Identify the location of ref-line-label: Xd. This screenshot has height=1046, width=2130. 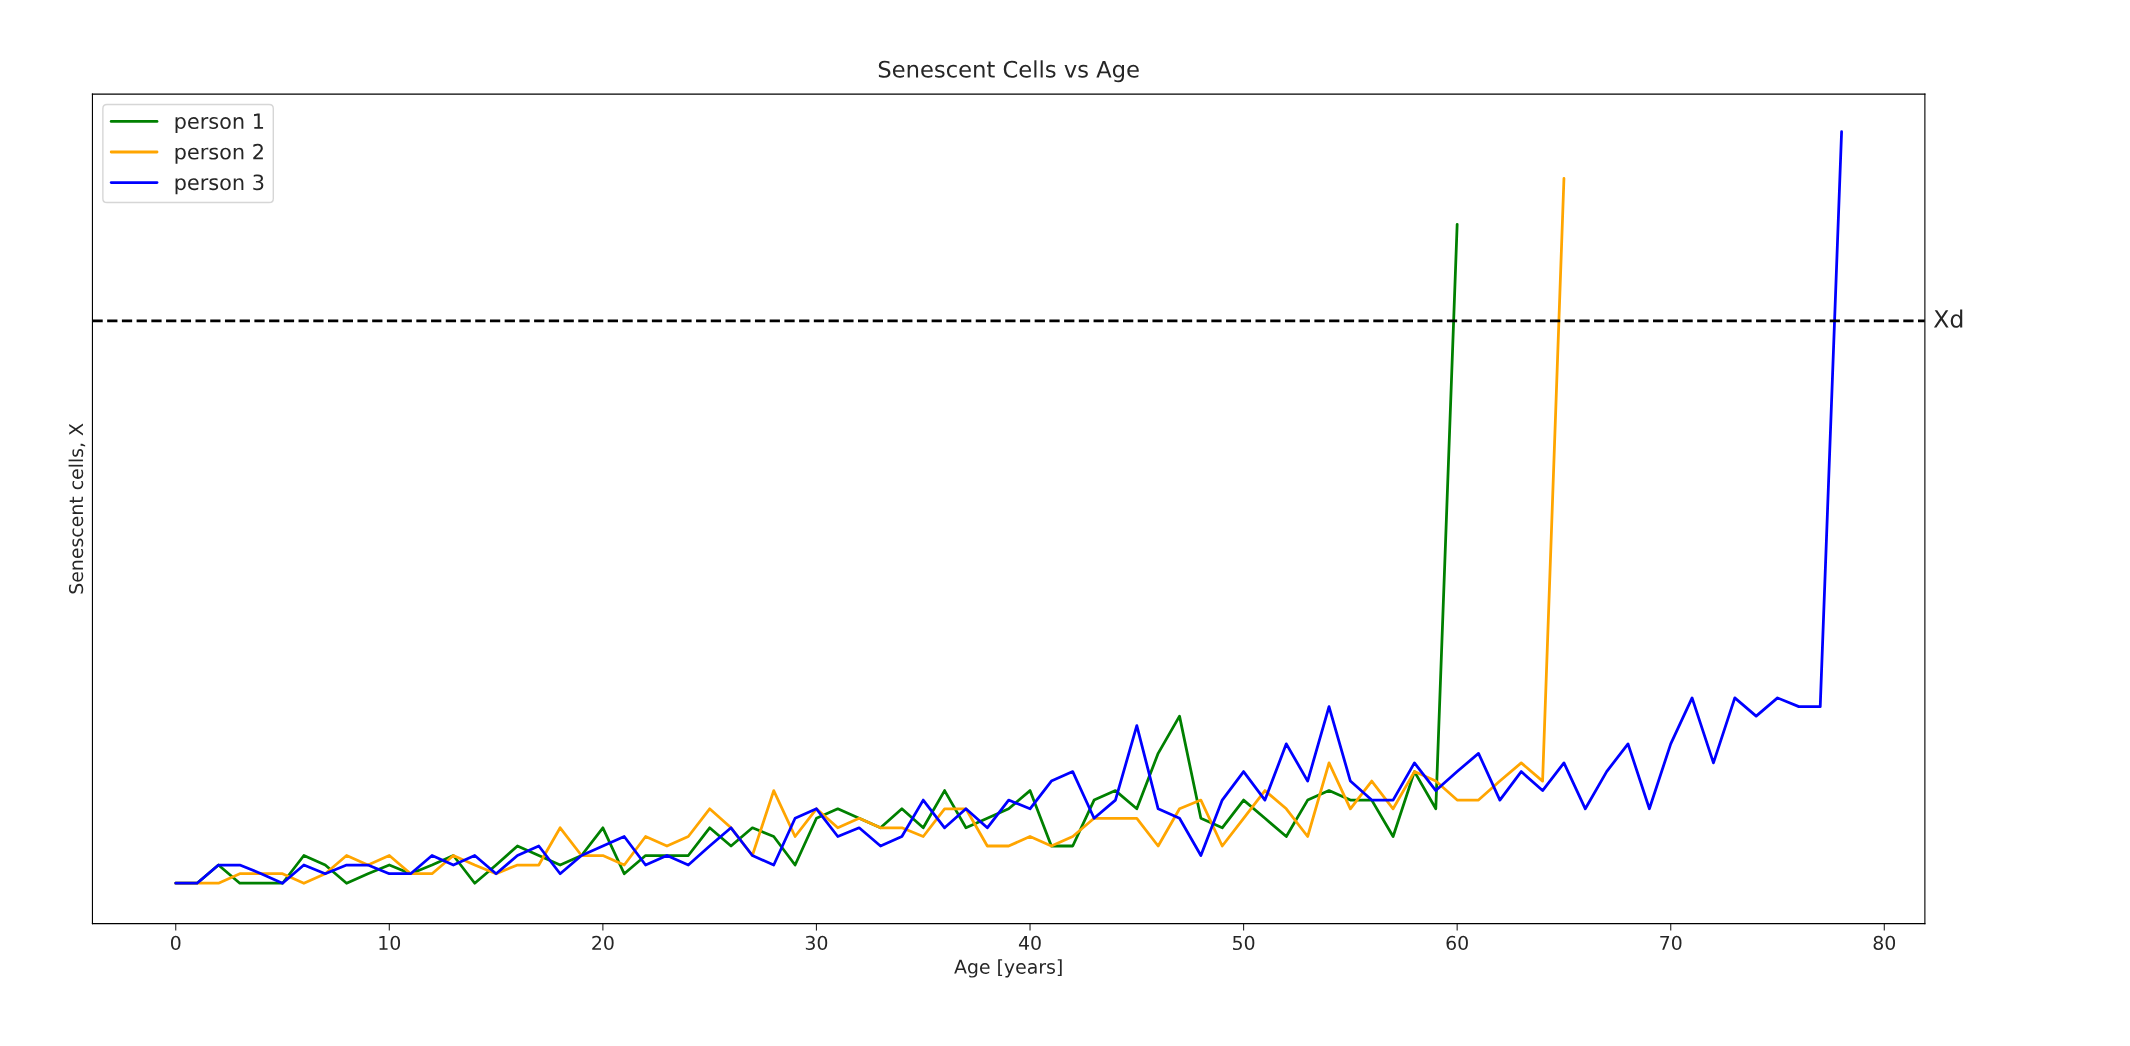
(1948, 318).